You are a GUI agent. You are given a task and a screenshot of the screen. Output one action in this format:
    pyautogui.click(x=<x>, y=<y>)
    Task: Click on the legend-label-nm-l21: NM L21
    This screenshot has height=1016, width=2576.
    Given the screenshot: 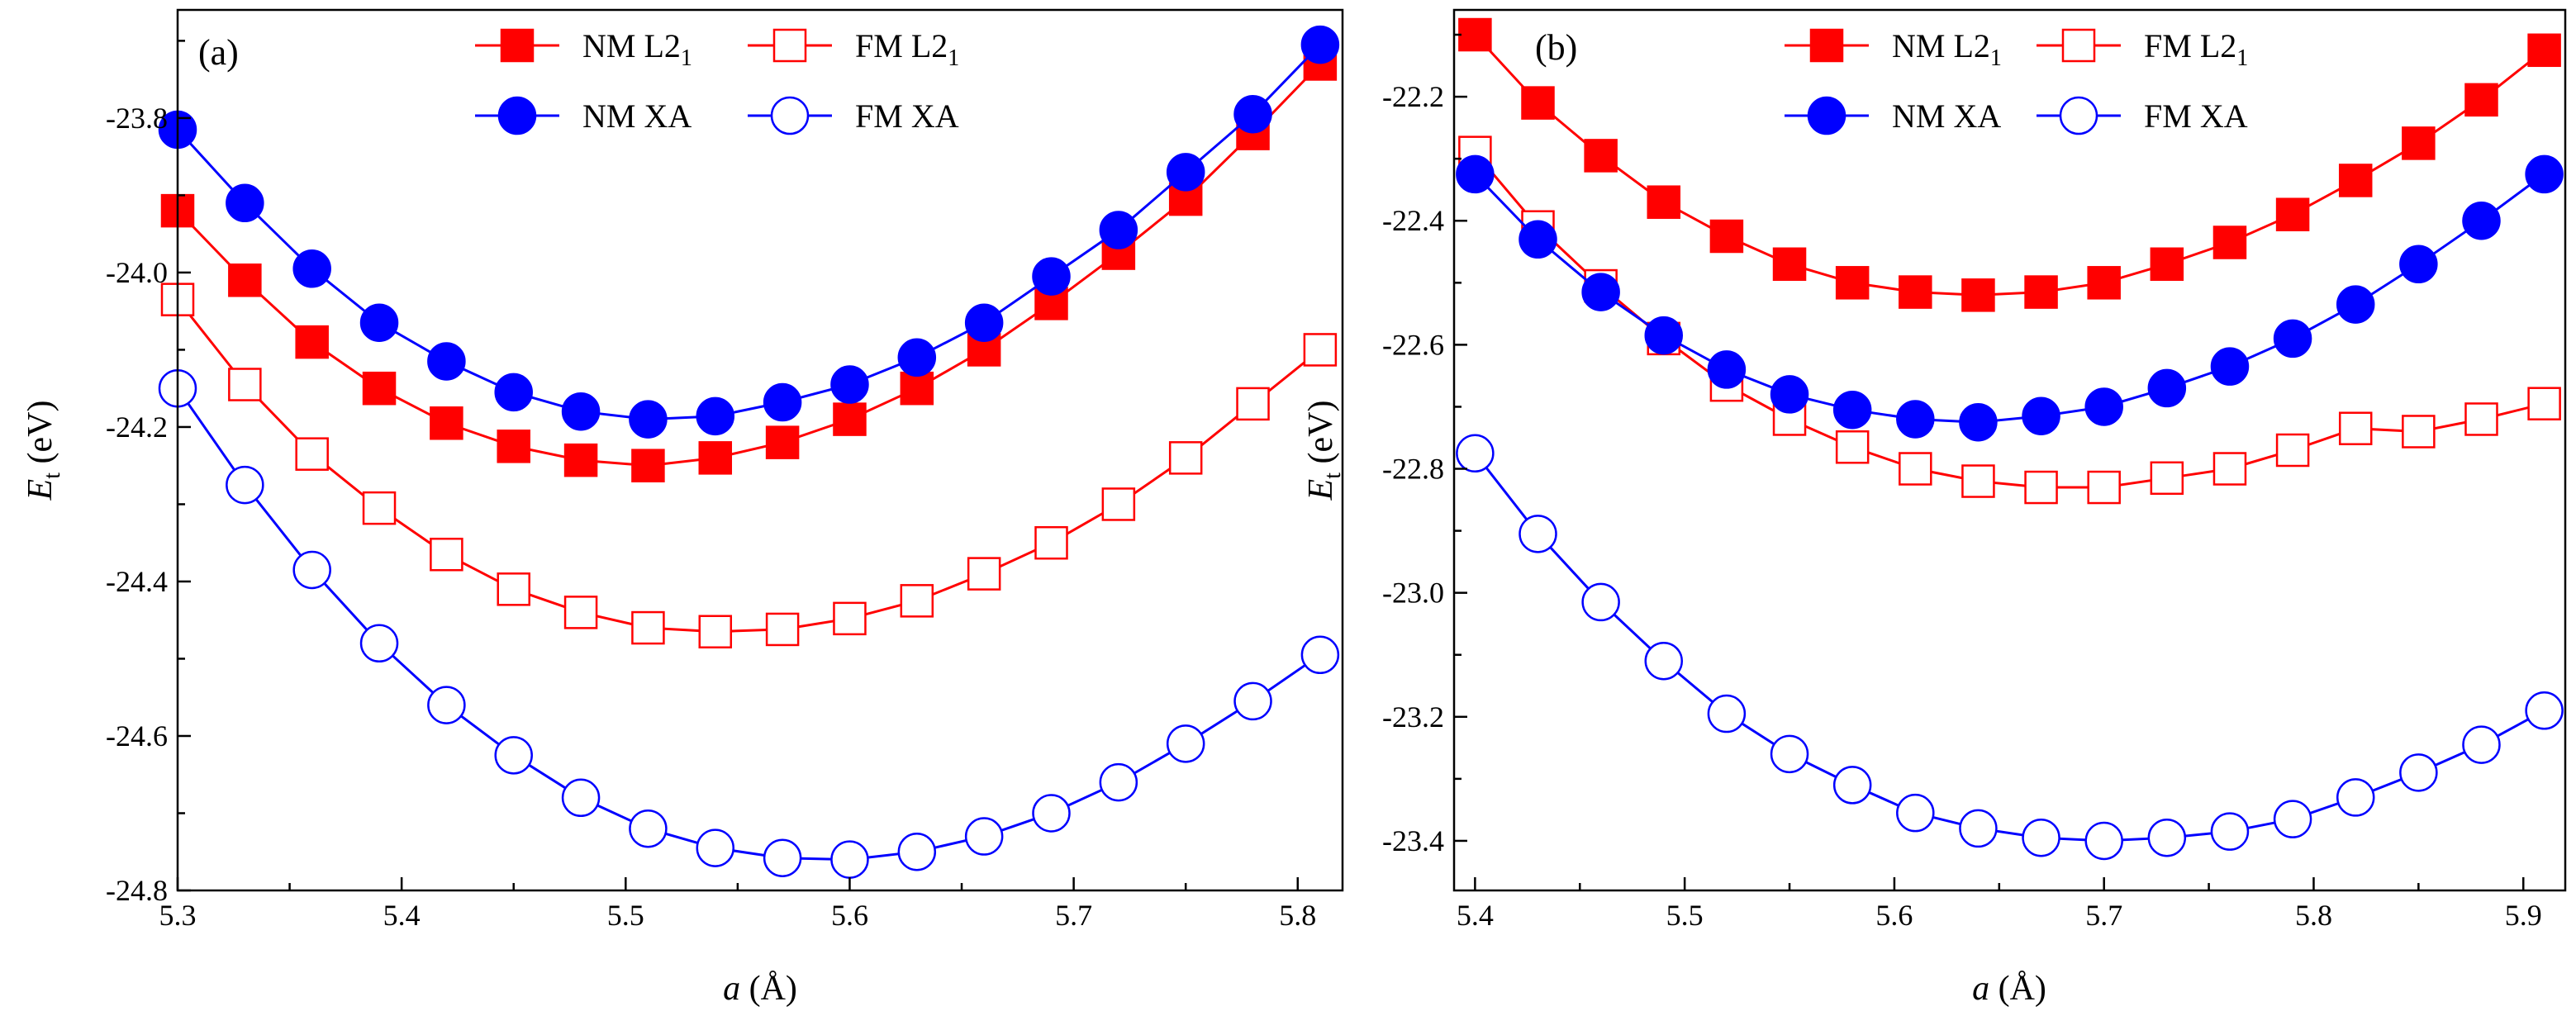 What is the action you would take?
    pyautogui.click(x=637, y=49)
    